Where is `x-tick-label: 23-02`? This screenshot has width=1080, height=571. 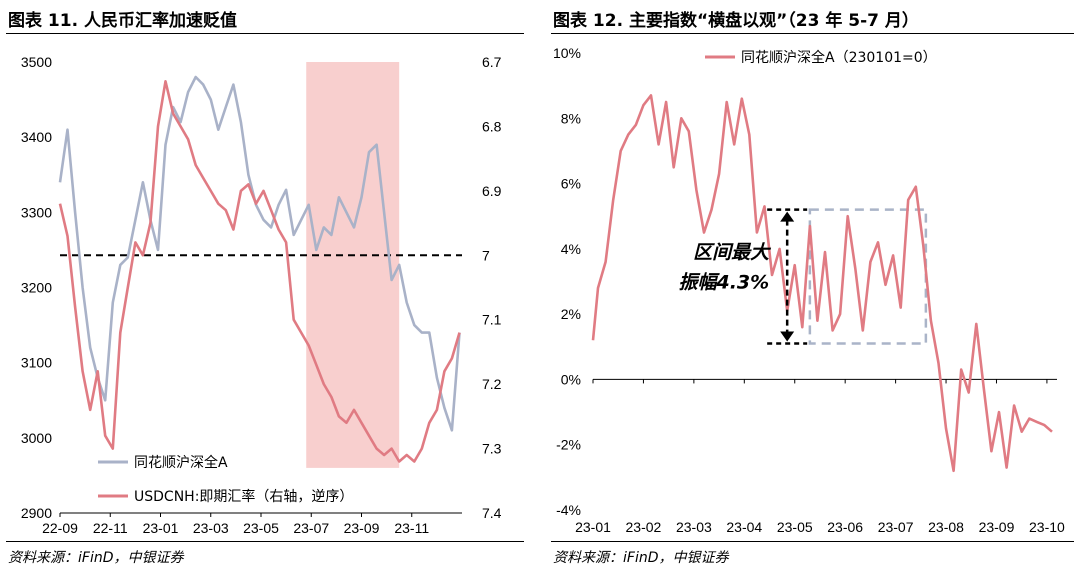
x-tick-label: 23-02 is located at coordinates (644, 527).